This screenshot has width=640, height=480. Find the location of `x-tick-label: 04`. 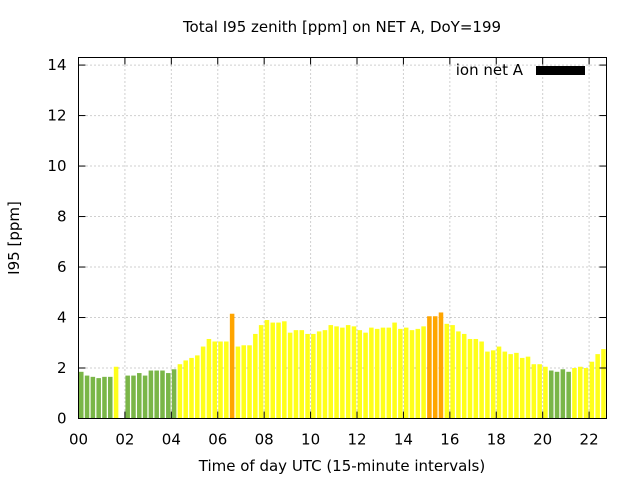

x-tick-label: 04 is located at coordinates (171, 440).